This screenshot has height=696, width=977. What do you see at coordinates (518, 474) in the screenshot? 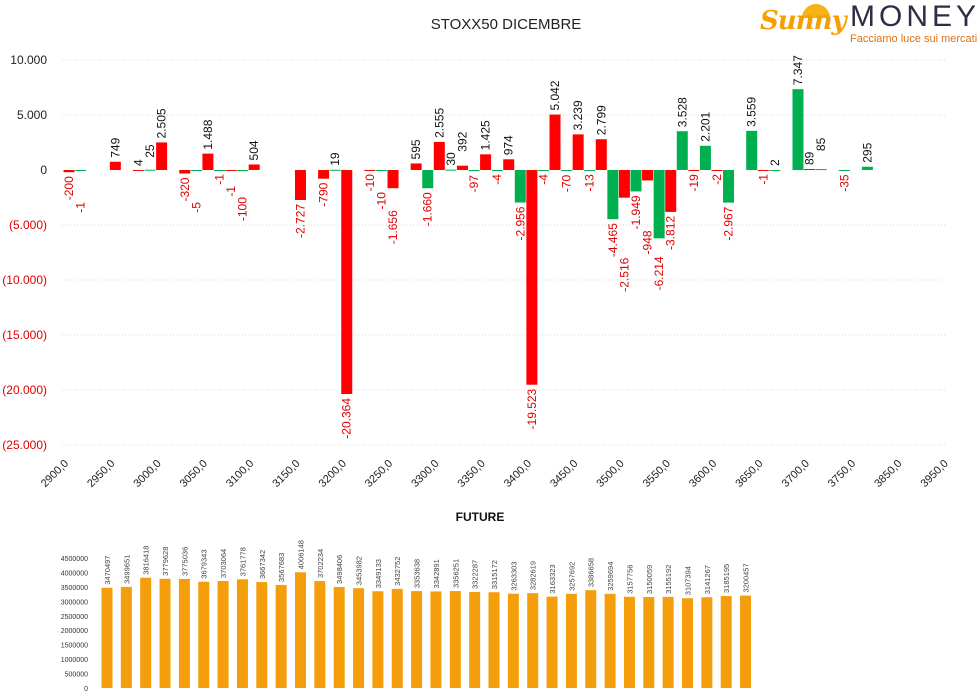
I see `x-tick-label: 3400,0` at bounding box center [518, 474].